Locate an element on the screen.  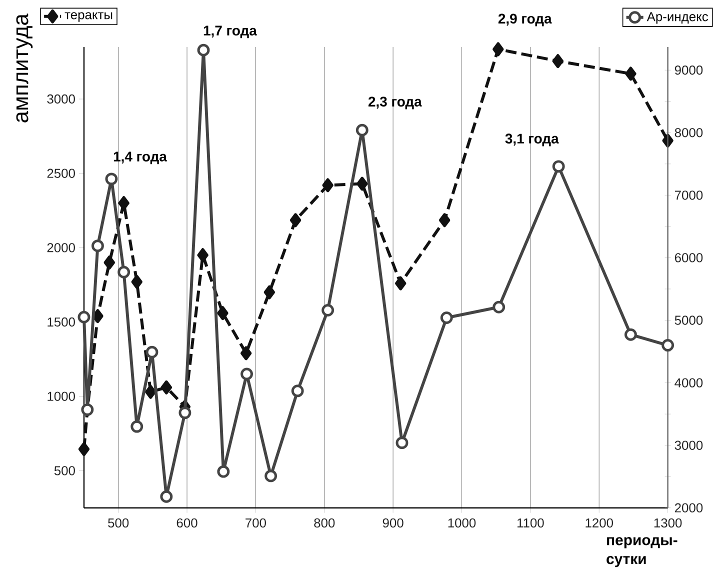
annotation: 3,1 года is located at coordinates (532, 140).